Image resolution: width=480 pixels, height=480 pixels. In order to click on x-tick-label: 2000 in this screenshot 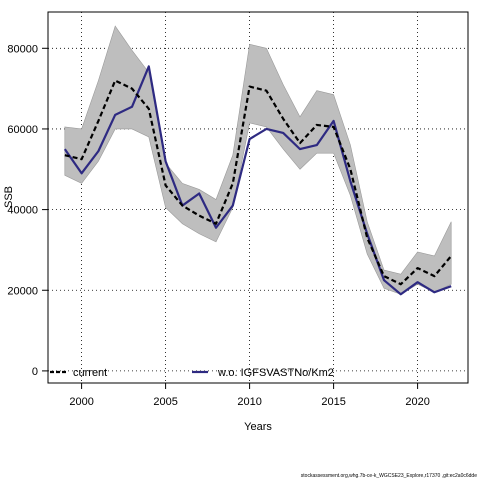, I will do `click(81, 402)`.